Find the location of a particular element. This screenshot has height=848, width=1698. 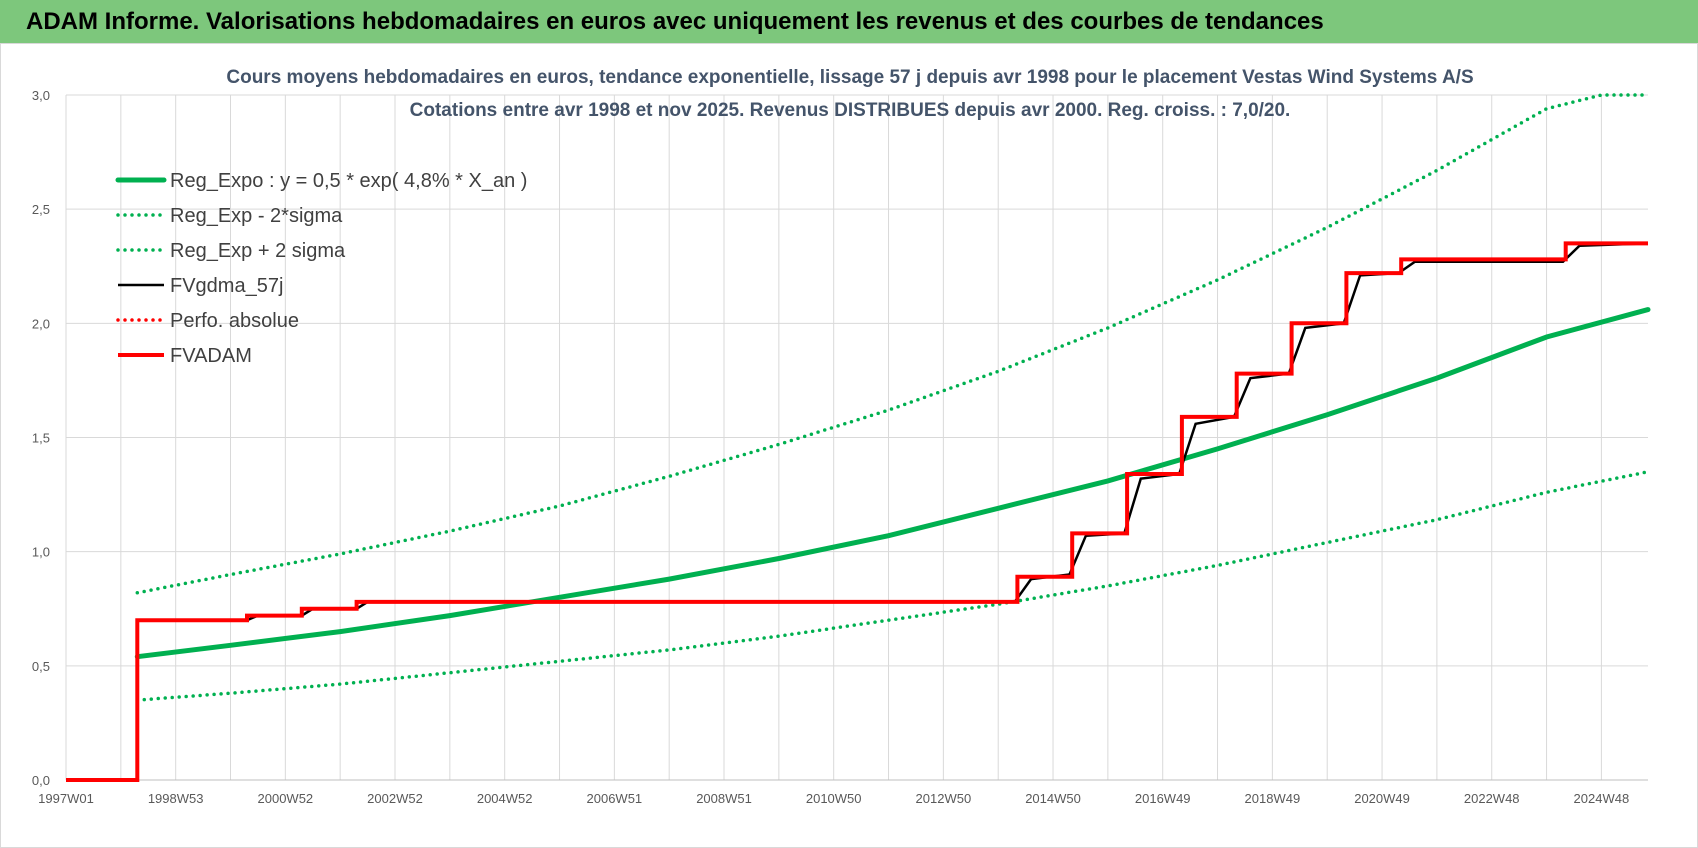

x-tick-label: 1998W53 is located at coordinates (176, 798).